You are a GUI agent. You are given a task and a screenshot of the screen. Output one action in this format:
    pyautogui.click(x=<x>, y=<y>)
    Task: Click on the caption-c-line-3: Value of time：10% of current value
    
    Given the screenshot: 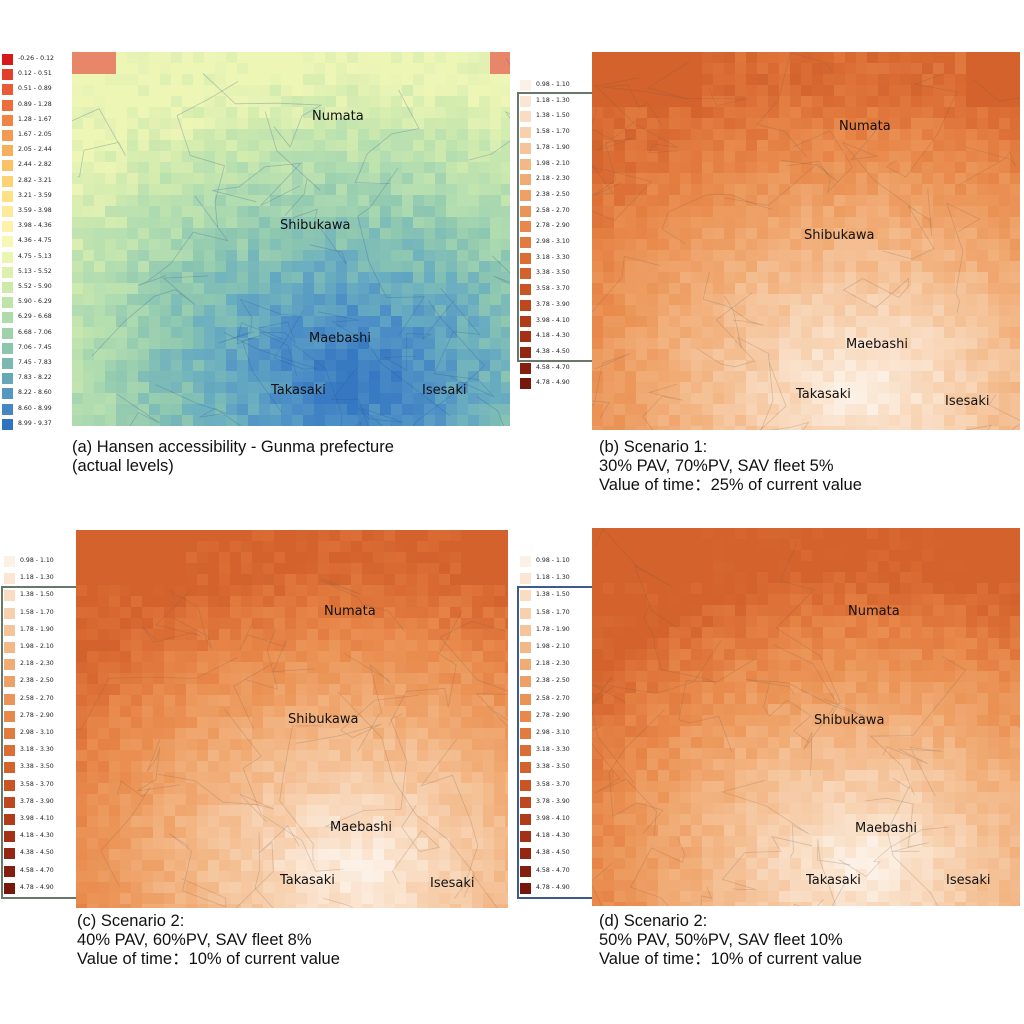 What is the action you would take?
    pyautogui.click(x=208, y=959)
    